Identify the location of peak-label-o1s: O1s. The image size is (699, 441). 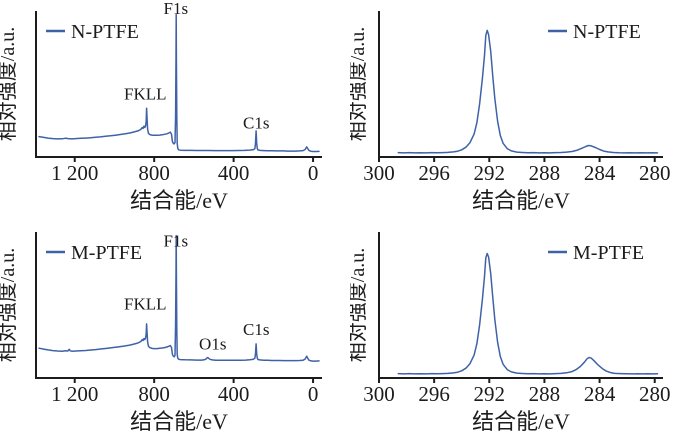
(212, 343).